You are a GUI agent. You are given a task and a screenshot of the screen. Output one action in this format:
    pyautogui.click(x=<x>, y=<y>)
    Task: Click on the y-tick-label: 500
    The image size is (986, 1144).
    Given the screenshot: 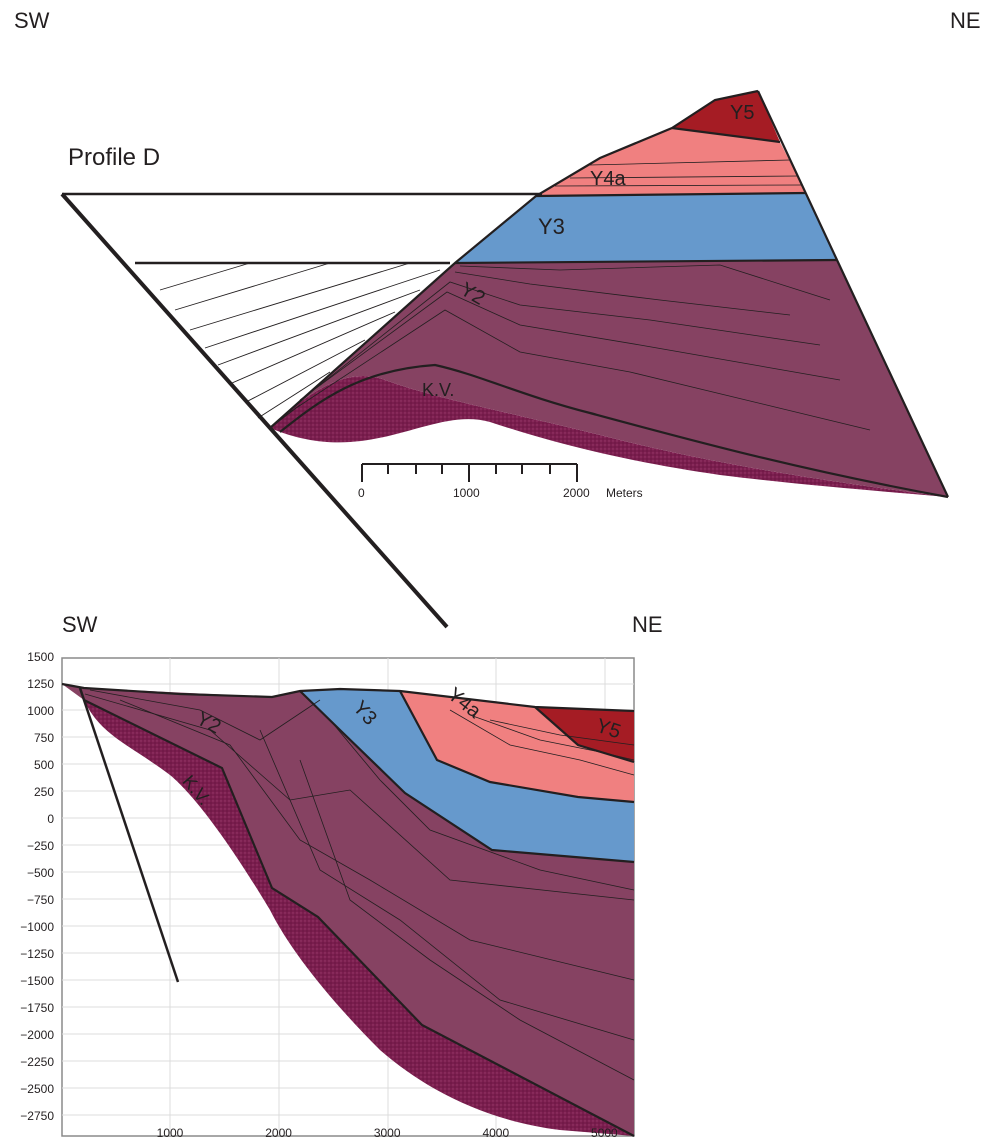 What is the action you would take?
    pyautogui.click(x=43, y=765)
    